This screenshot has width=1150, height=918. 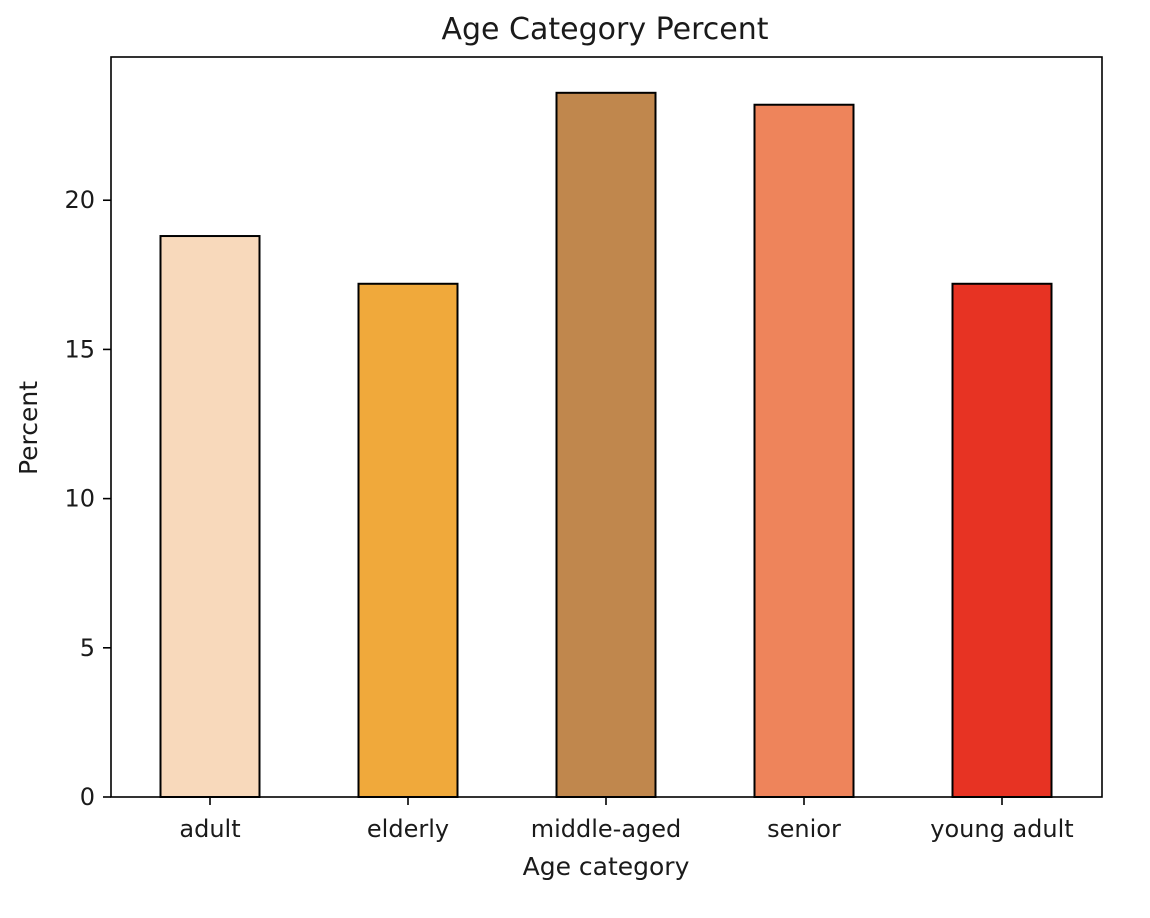 I want to click on bar-senior, so click(x=804, y=450).